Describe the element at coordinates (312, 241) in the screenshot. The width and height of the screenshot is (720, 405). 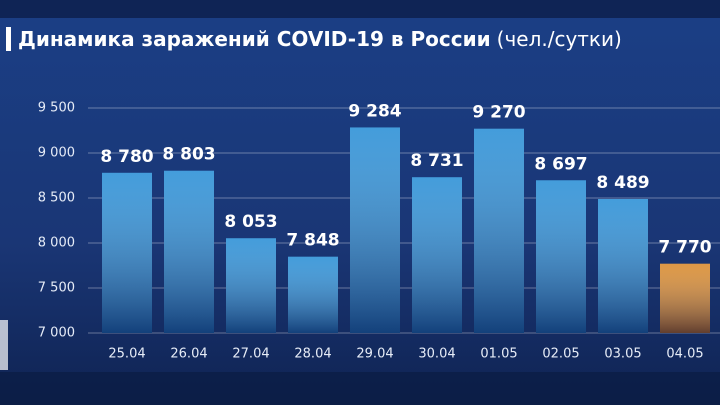
I see `value-label: 7 848` at that location.